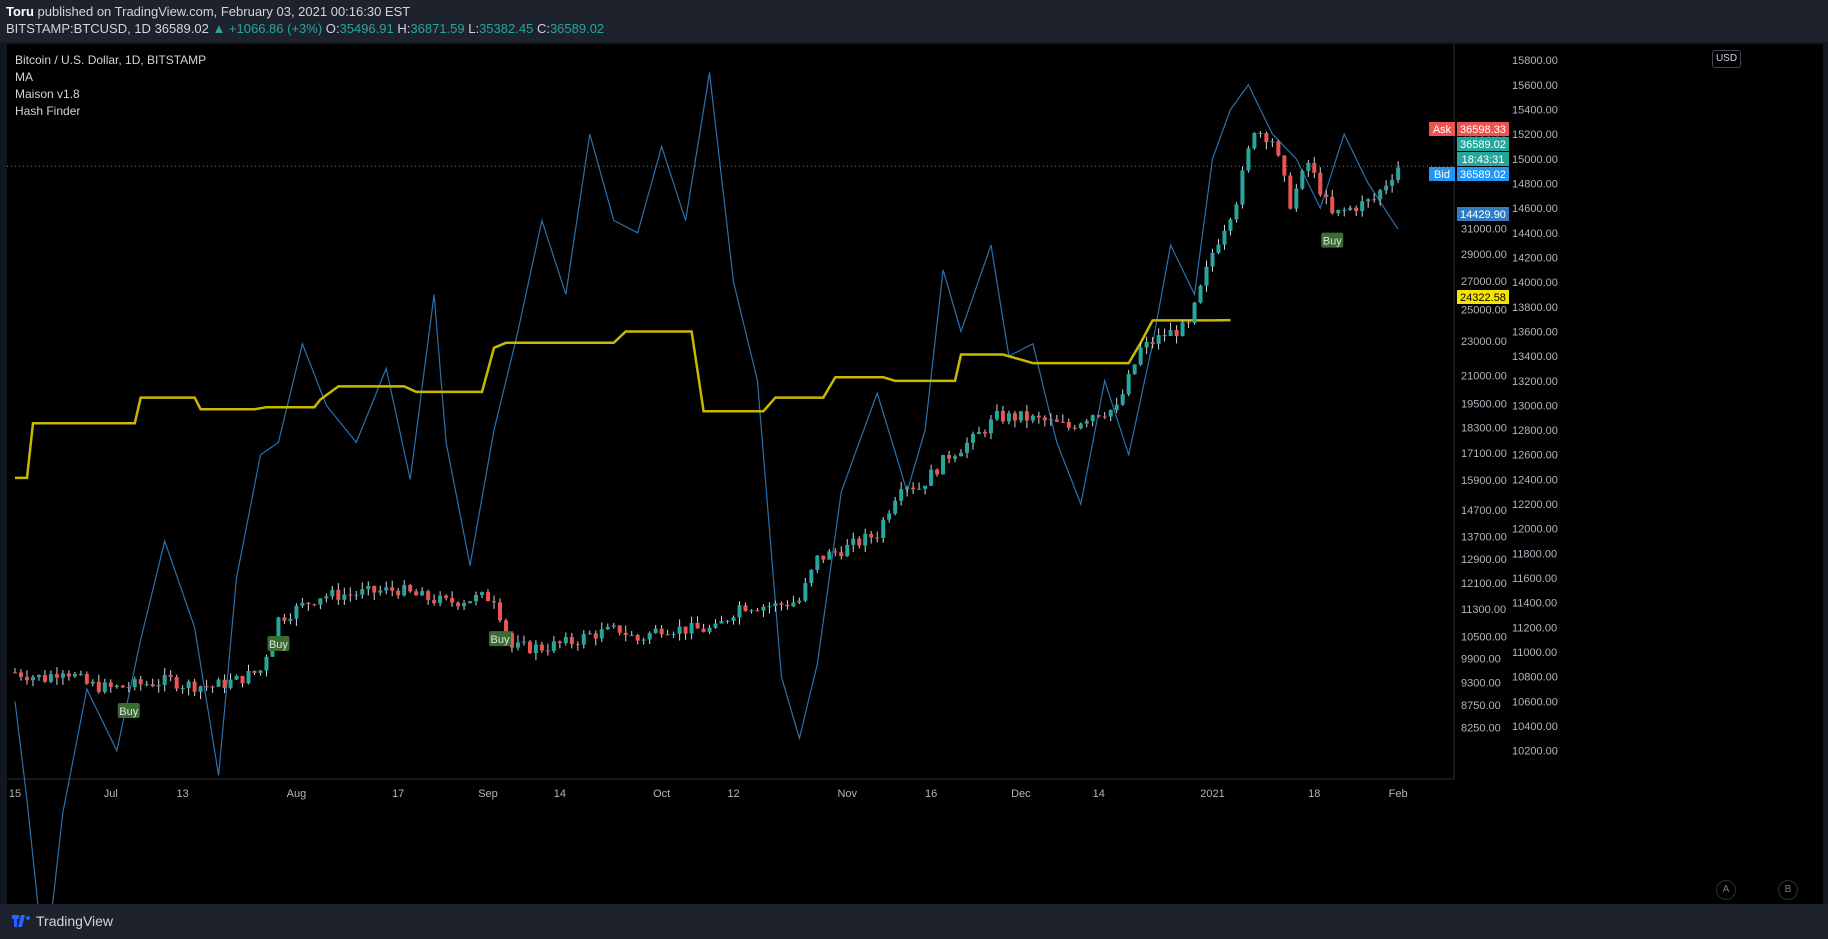 The height and width of the screenshot is (939, 1828). Describe the element at coordinates (1726, 890) in the screenshot. I see `auto-scale-button: A` at that location.